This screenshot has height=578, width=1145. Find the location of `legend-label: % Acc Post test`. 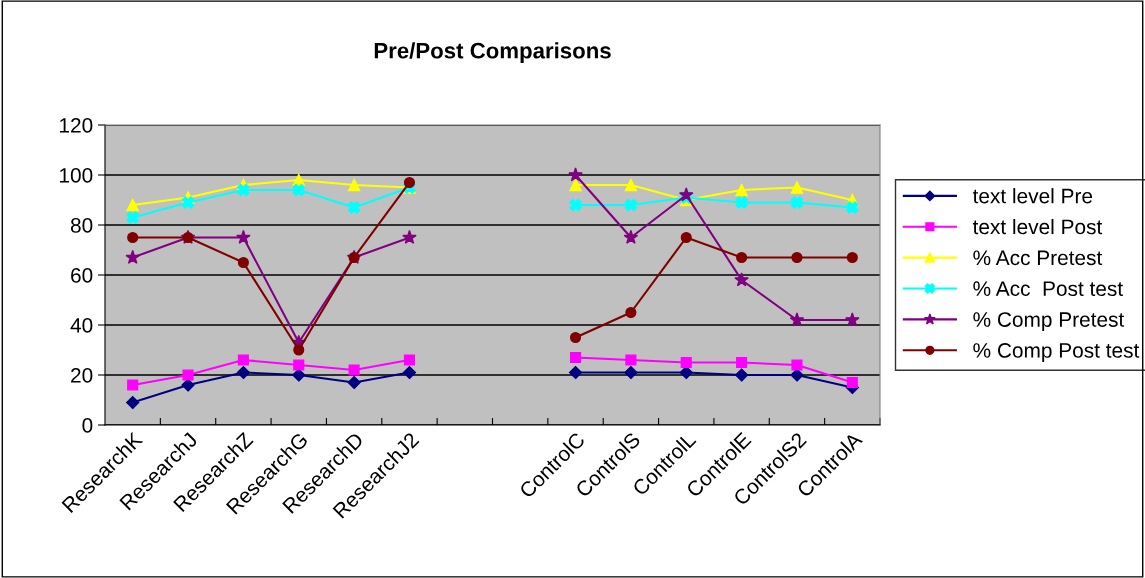

legend-label: % Acc Post test is located at coordinates (1048, 289).